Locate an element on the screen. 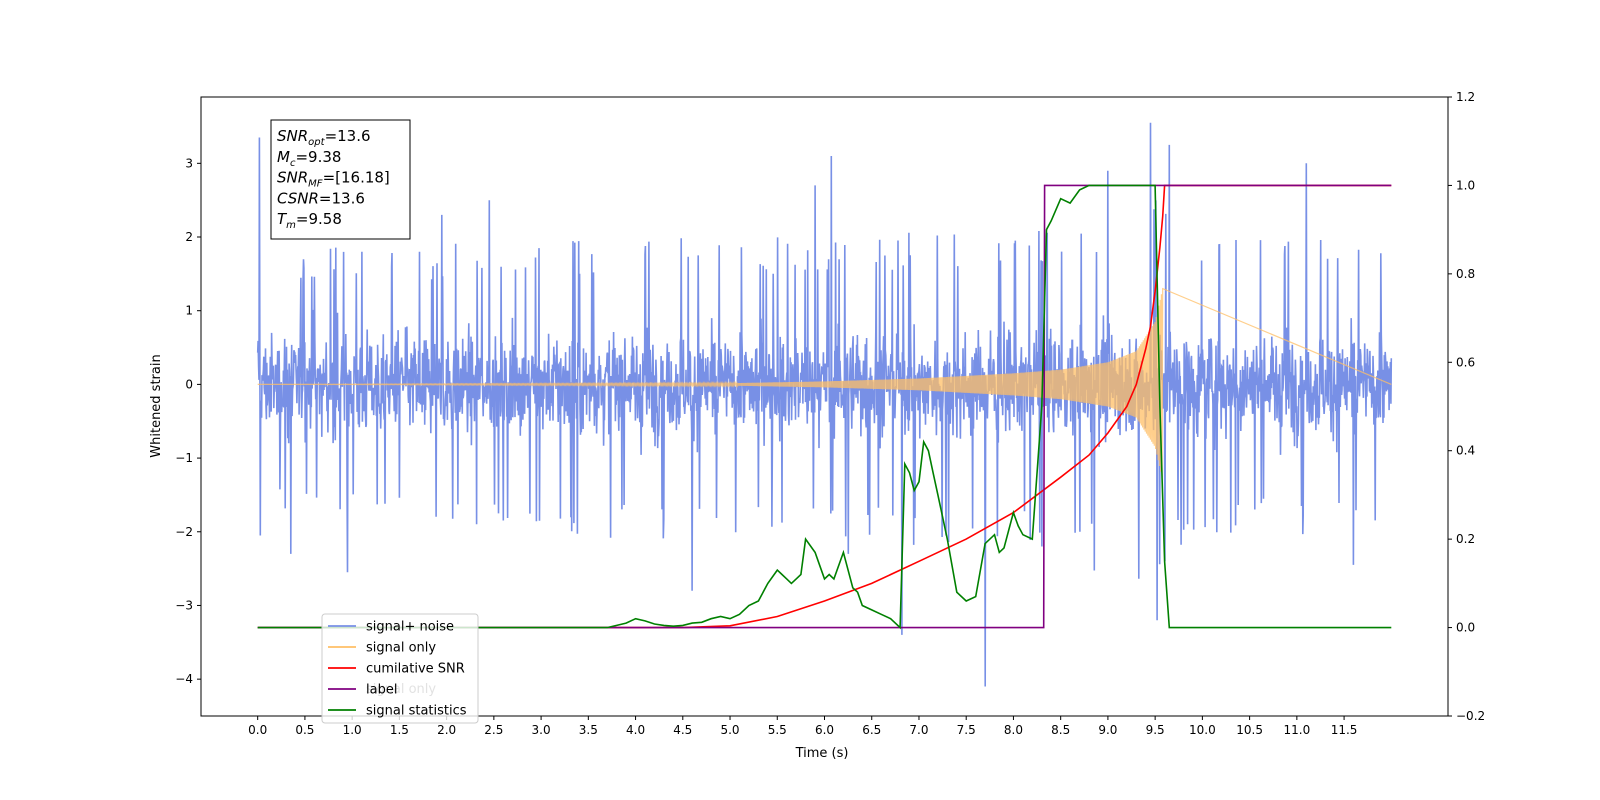  x-tick-label: 7.5 is located at coordinates (966, 730).